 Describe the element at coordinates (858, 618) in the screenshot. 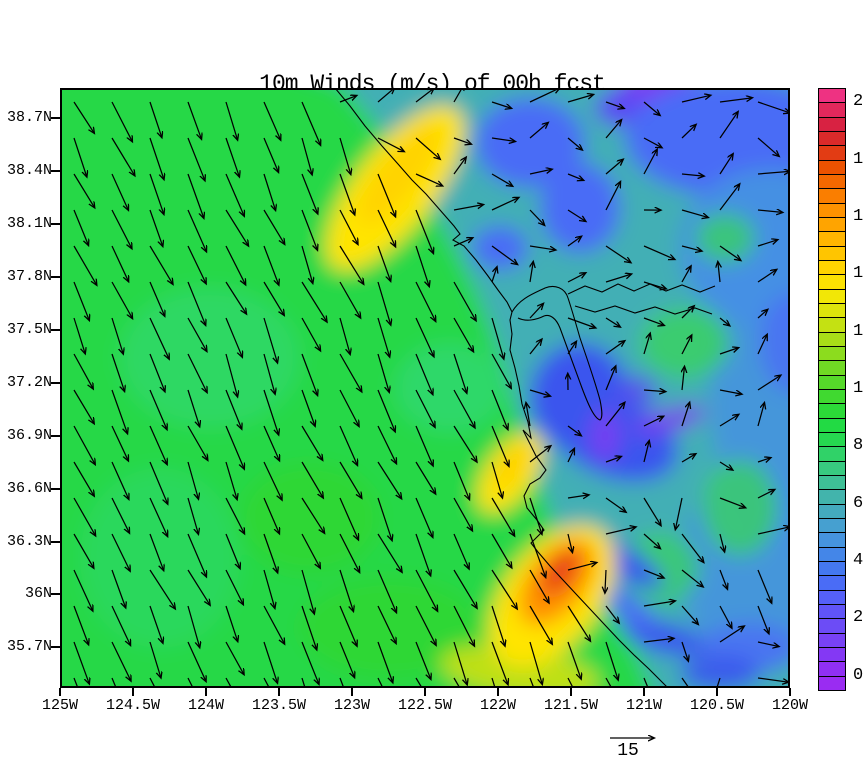

I see `colorbar-tick-label: 2` at that location.